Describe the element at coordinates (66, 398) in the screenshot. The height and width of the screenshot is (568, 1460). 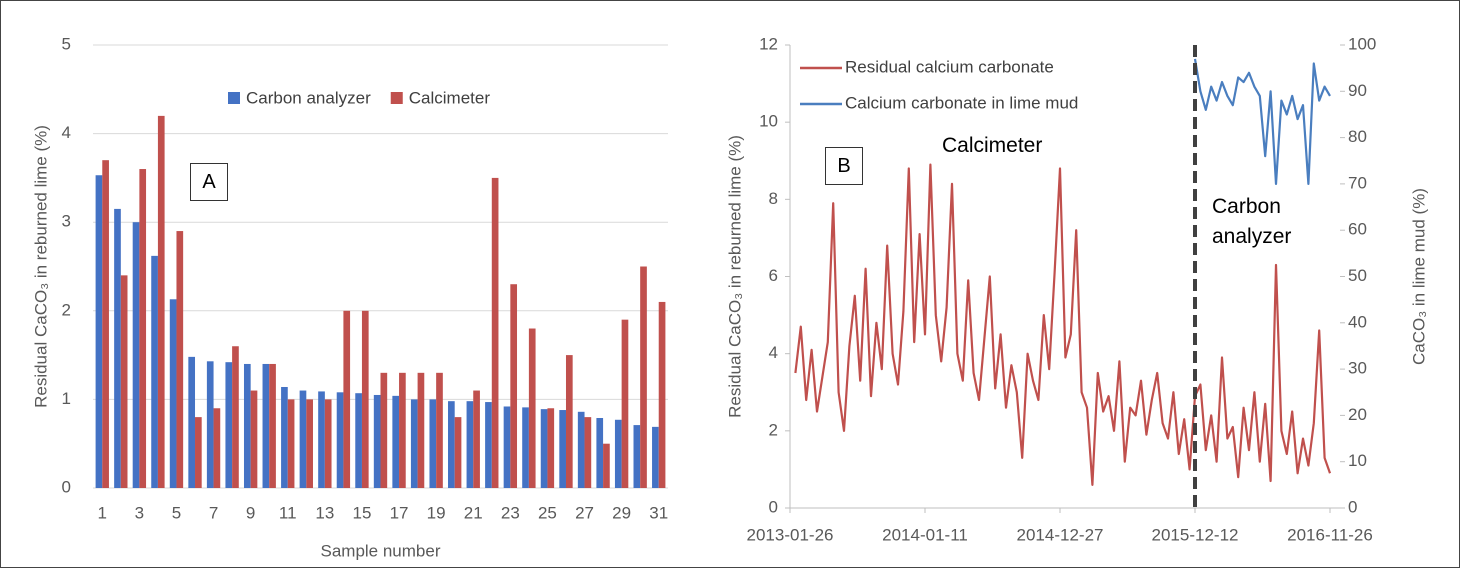
I see `y-tick-label: 1` at that location.